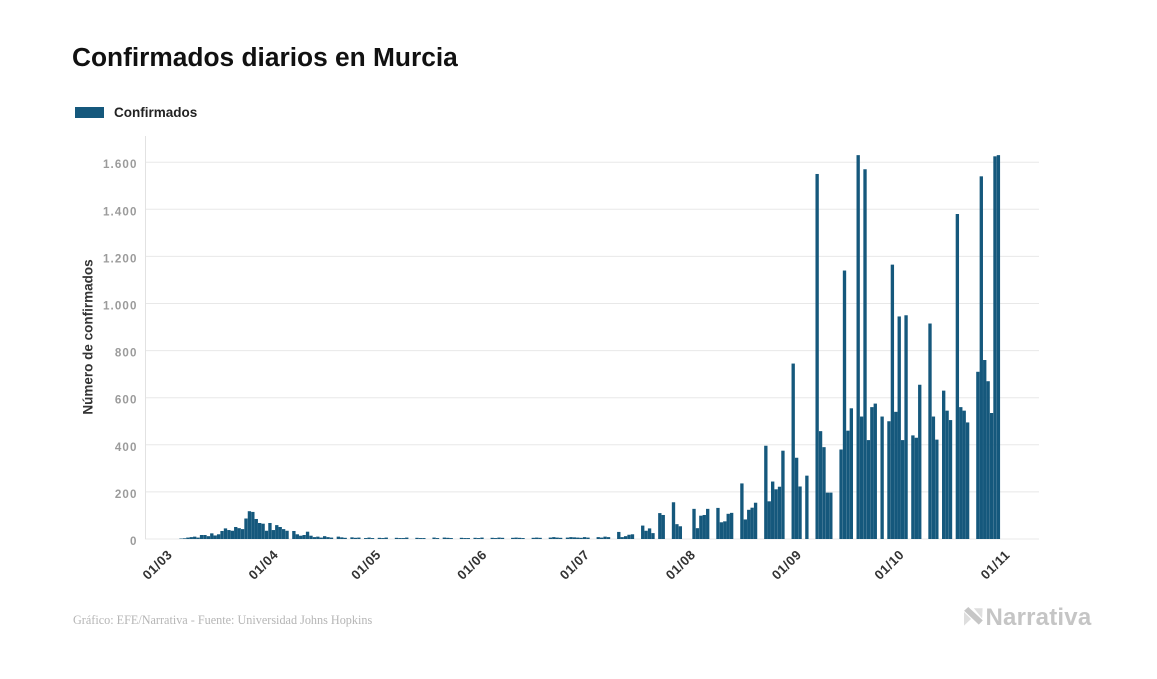  I want to click on svg-text: 01/11, so click(995, 564).